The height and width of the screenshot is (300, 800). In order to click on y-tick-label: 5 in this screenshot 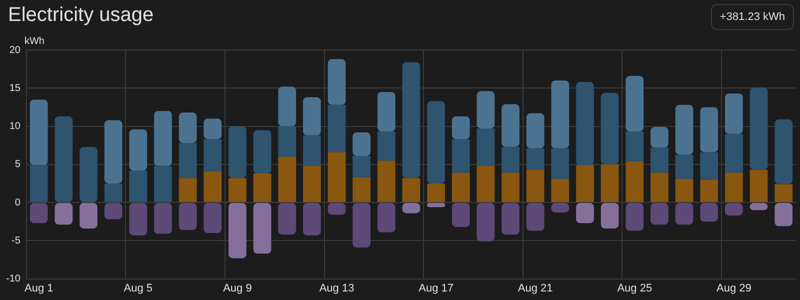, I will do `click(17, 164)`.